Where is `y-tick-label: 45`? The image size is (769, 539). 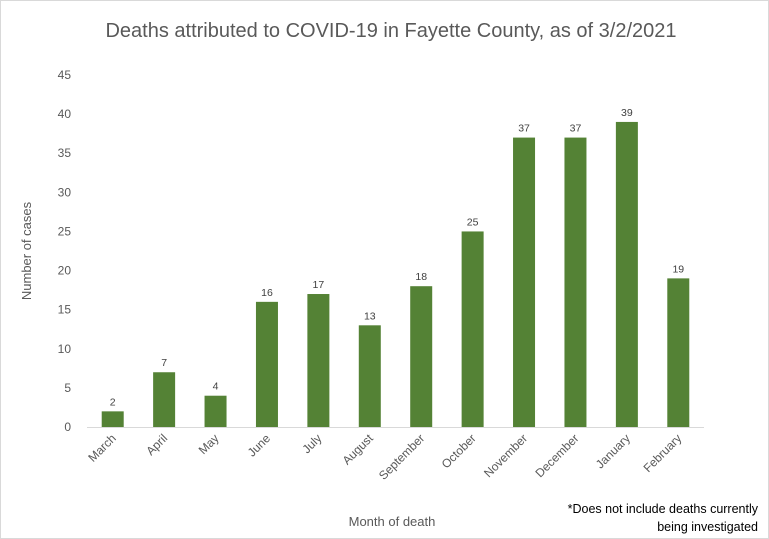
y-tick-label: 45 is located at coordinates (65, 75).